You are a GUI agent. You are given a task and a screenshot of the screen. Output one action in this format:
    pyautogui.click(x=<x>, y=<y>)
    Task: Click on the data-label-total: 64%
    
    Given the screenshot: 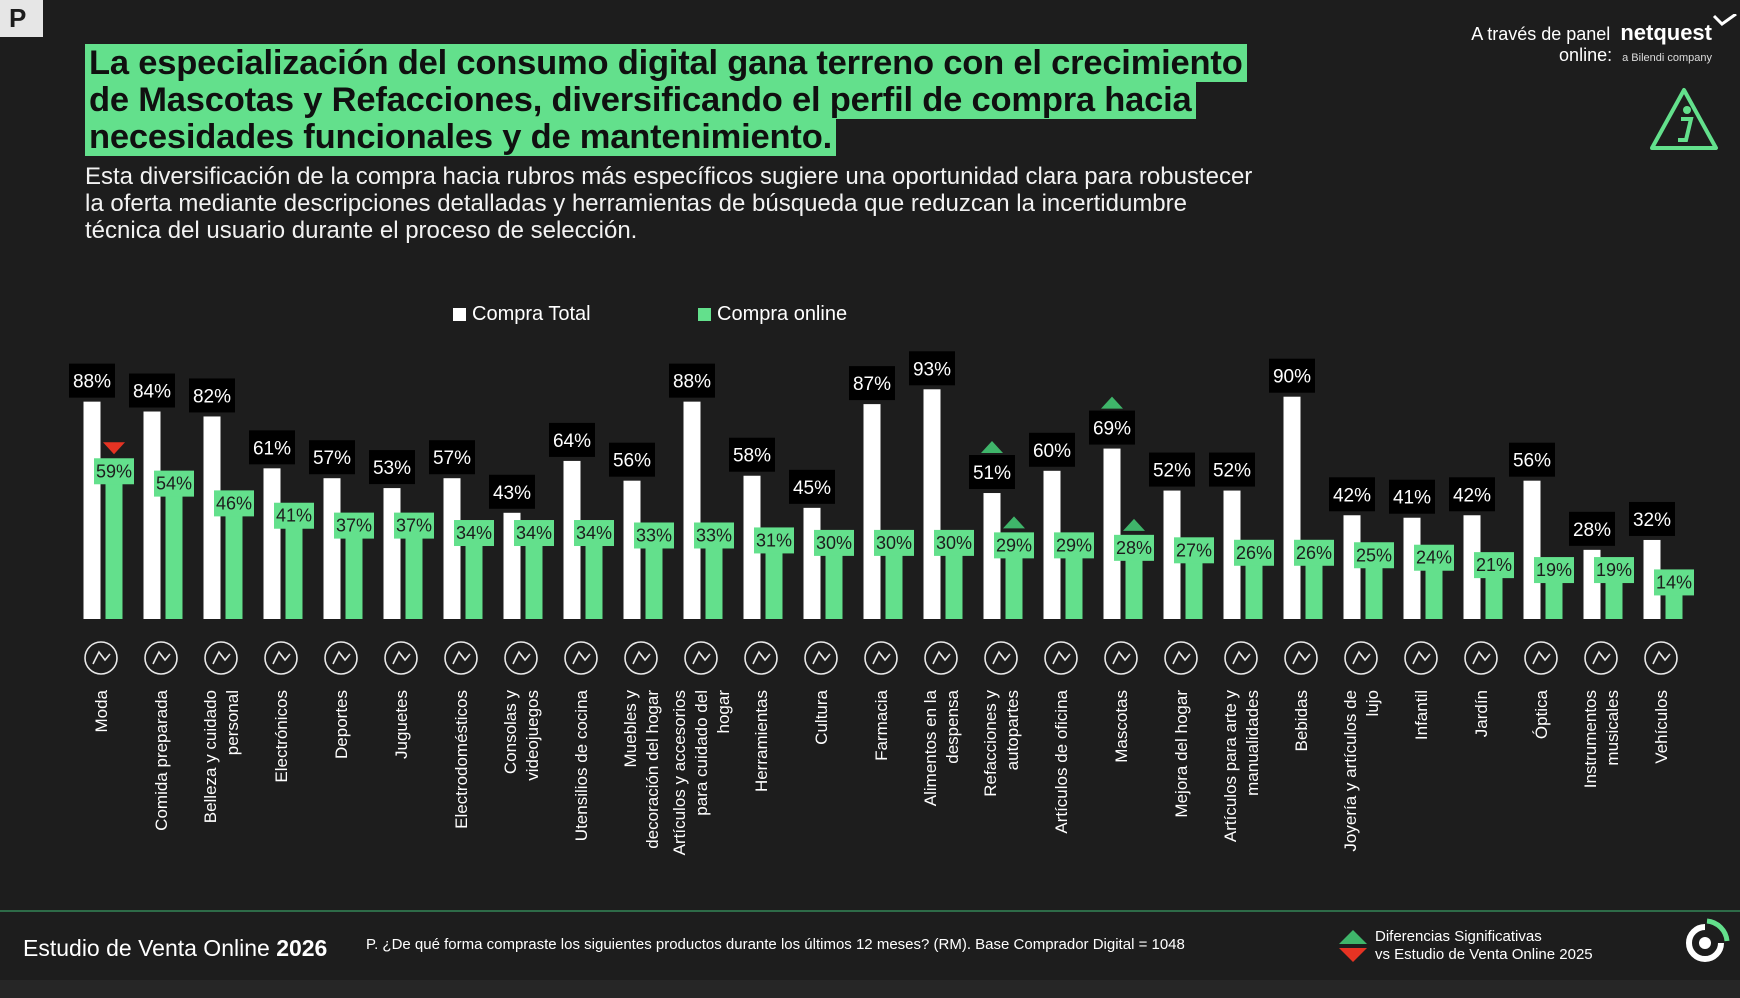 What is the action you would take?
    pyautogui.click(x=572, y=441)
    